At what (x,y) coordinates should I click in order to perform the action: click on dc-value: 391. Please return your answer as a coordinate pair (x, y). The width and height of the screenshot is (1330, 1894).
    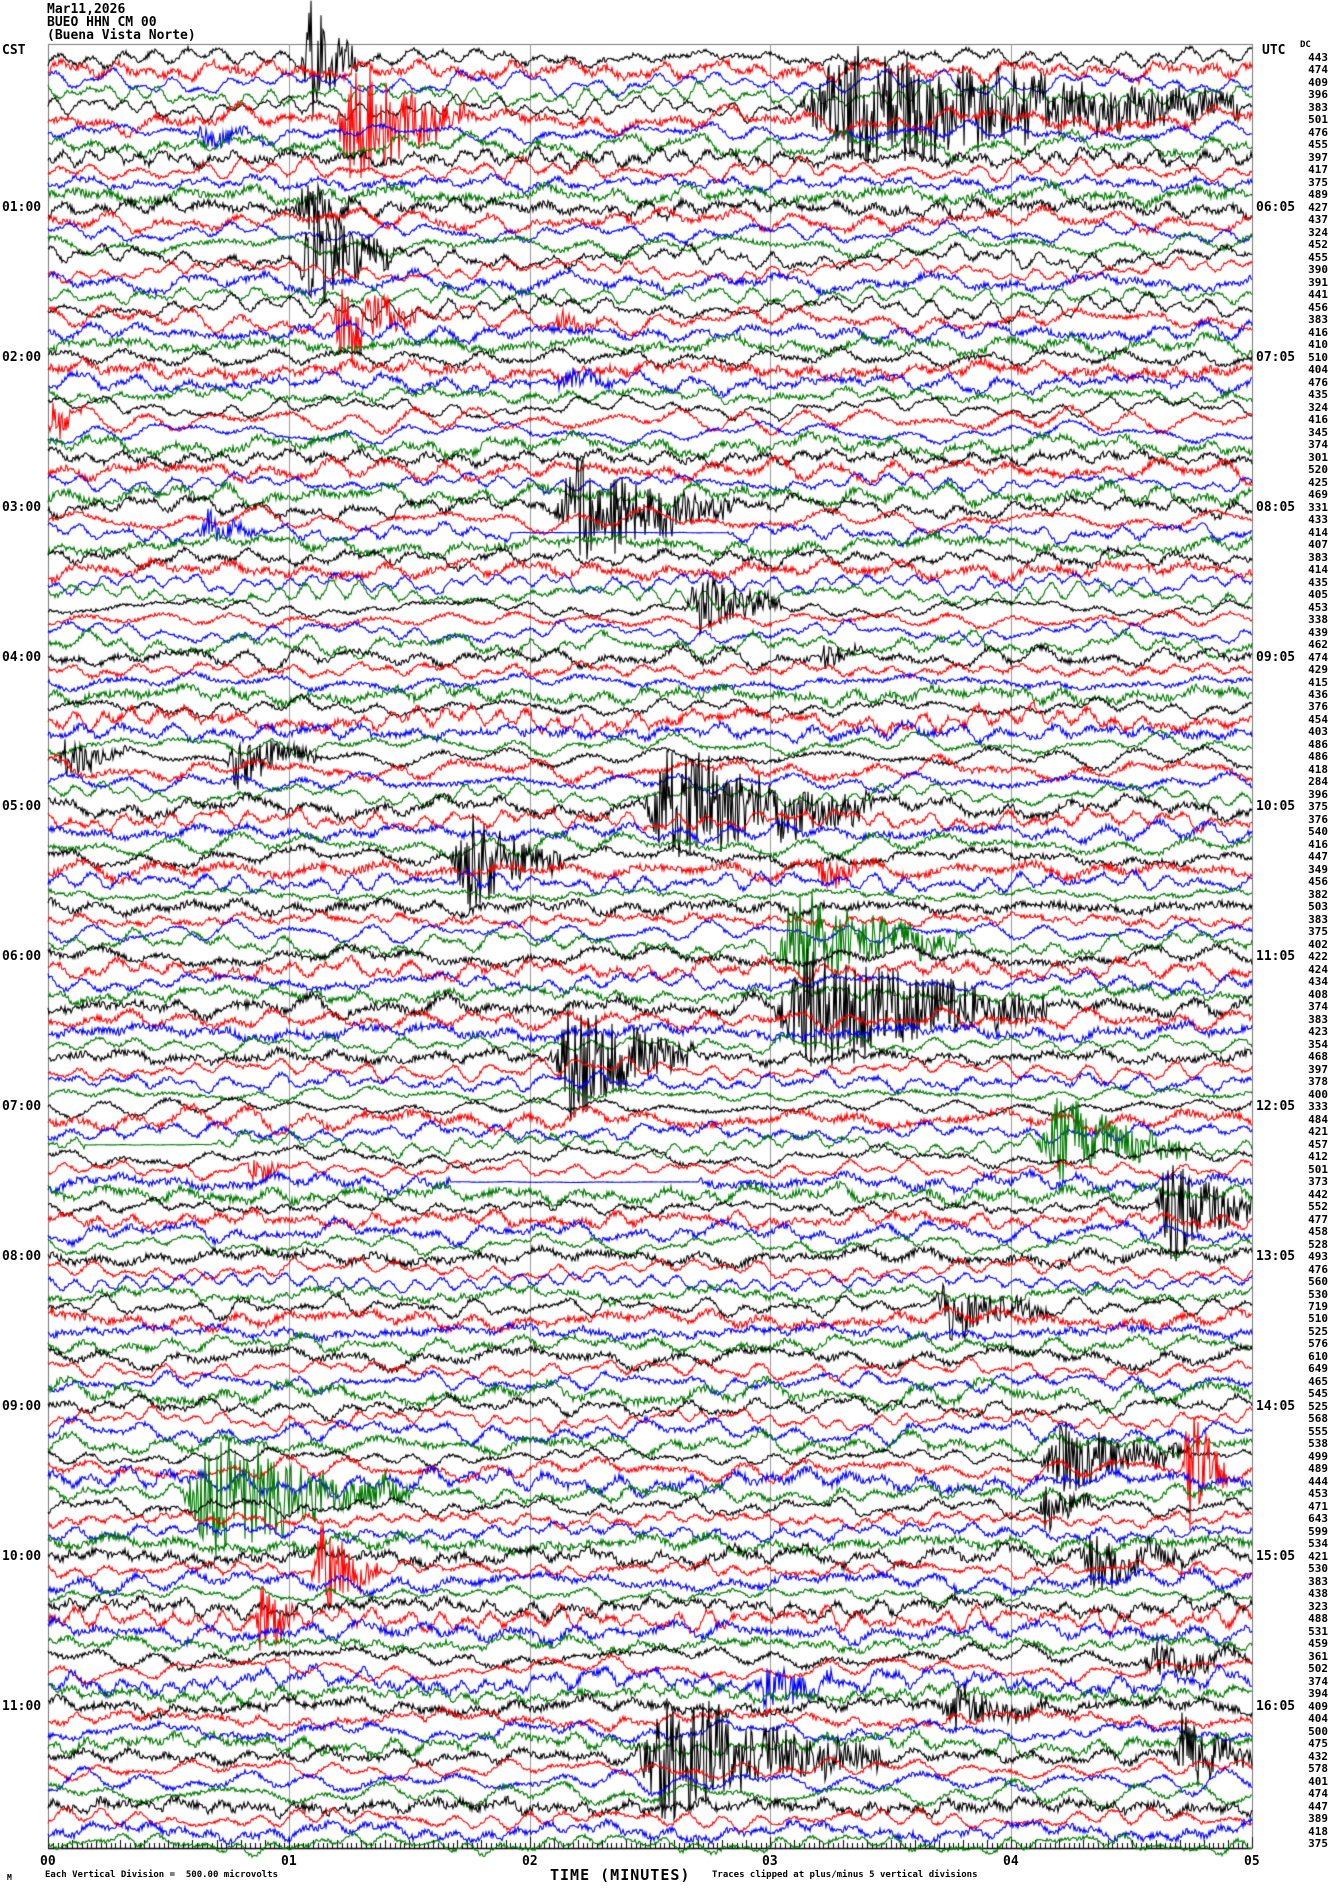
    Looking at the image, I should click on (1318, 282).